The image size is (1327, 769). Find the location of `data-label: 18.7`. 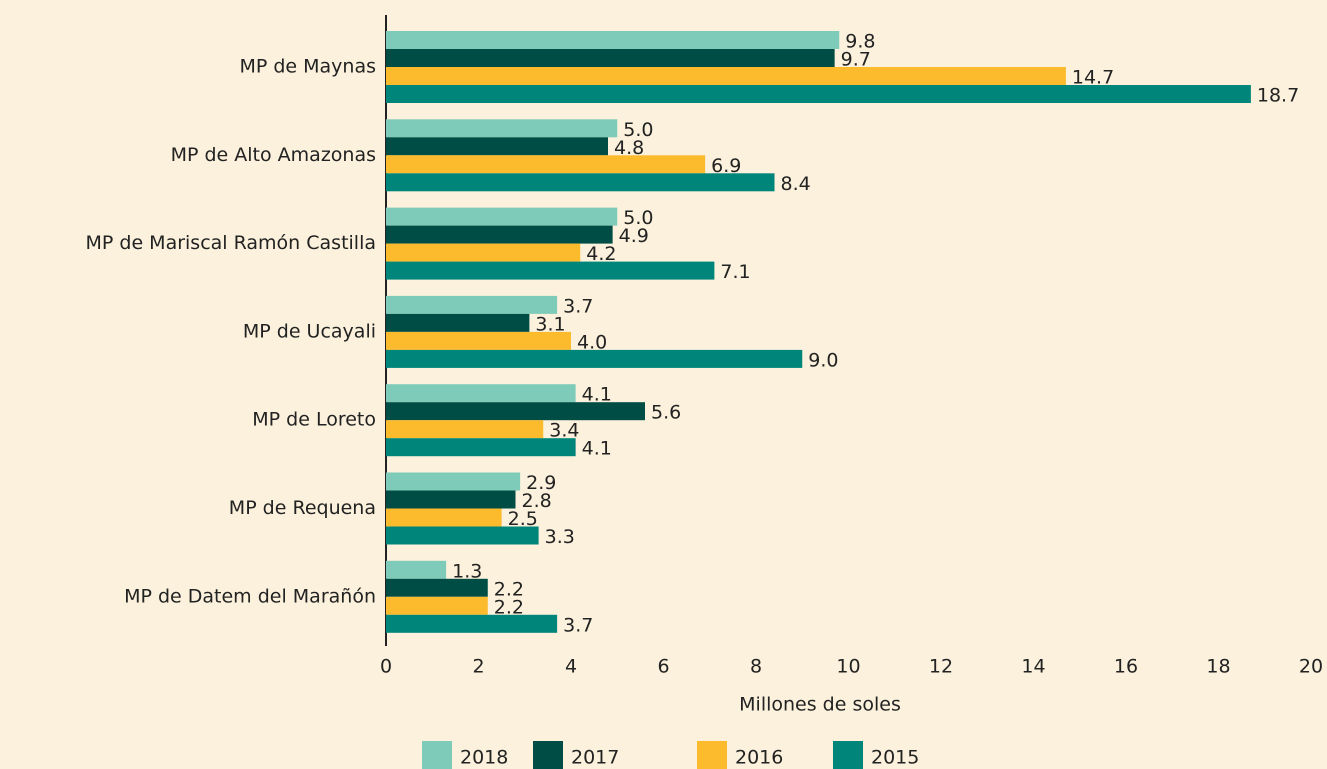

data-label: 18.7 is located at coordinates (1278, 96).